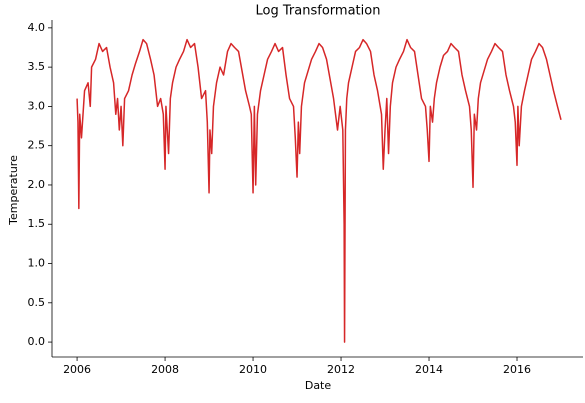 The image size is (585, 403). What do you see at coordinates (37, 223) in the screenshot?
I see `y-tick-label: 1.5` at bounding box center [37, 223].